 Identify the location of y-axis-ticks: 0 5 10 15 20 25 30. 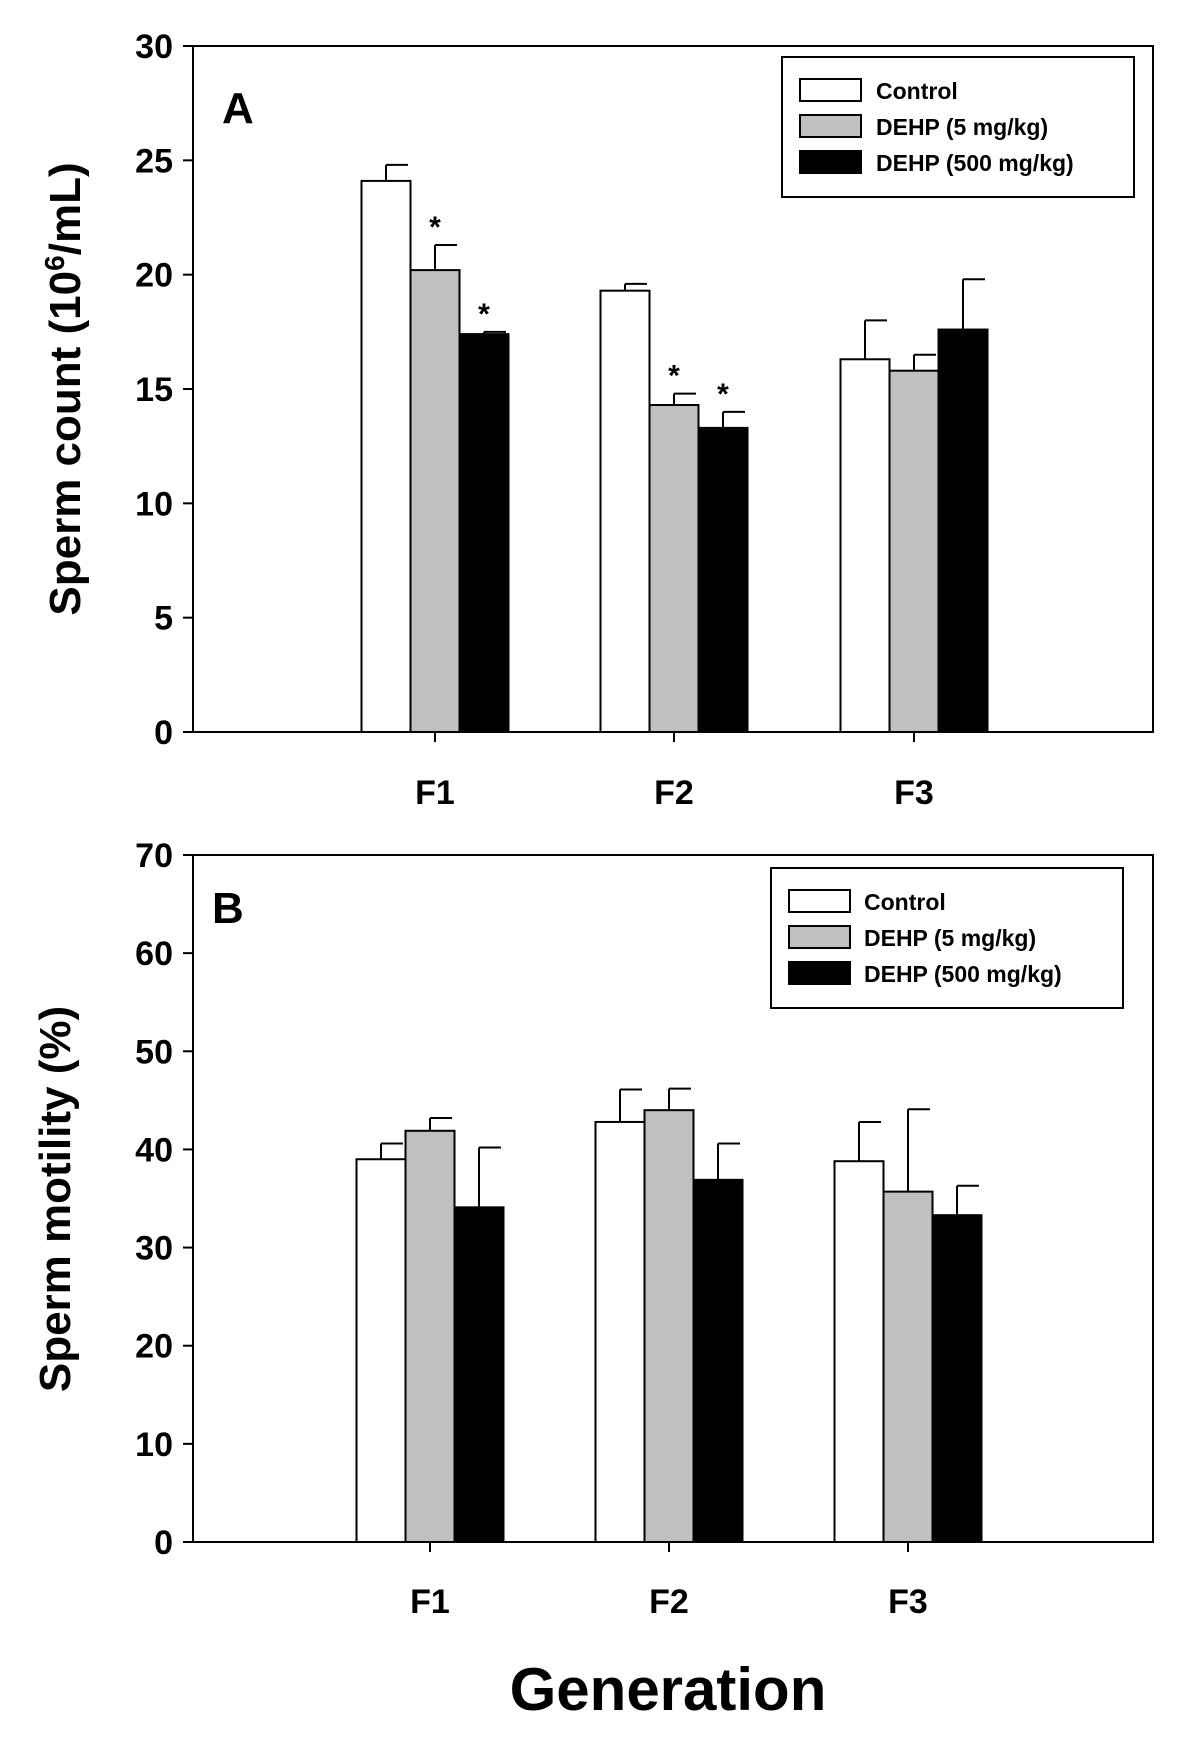
(164, 390).